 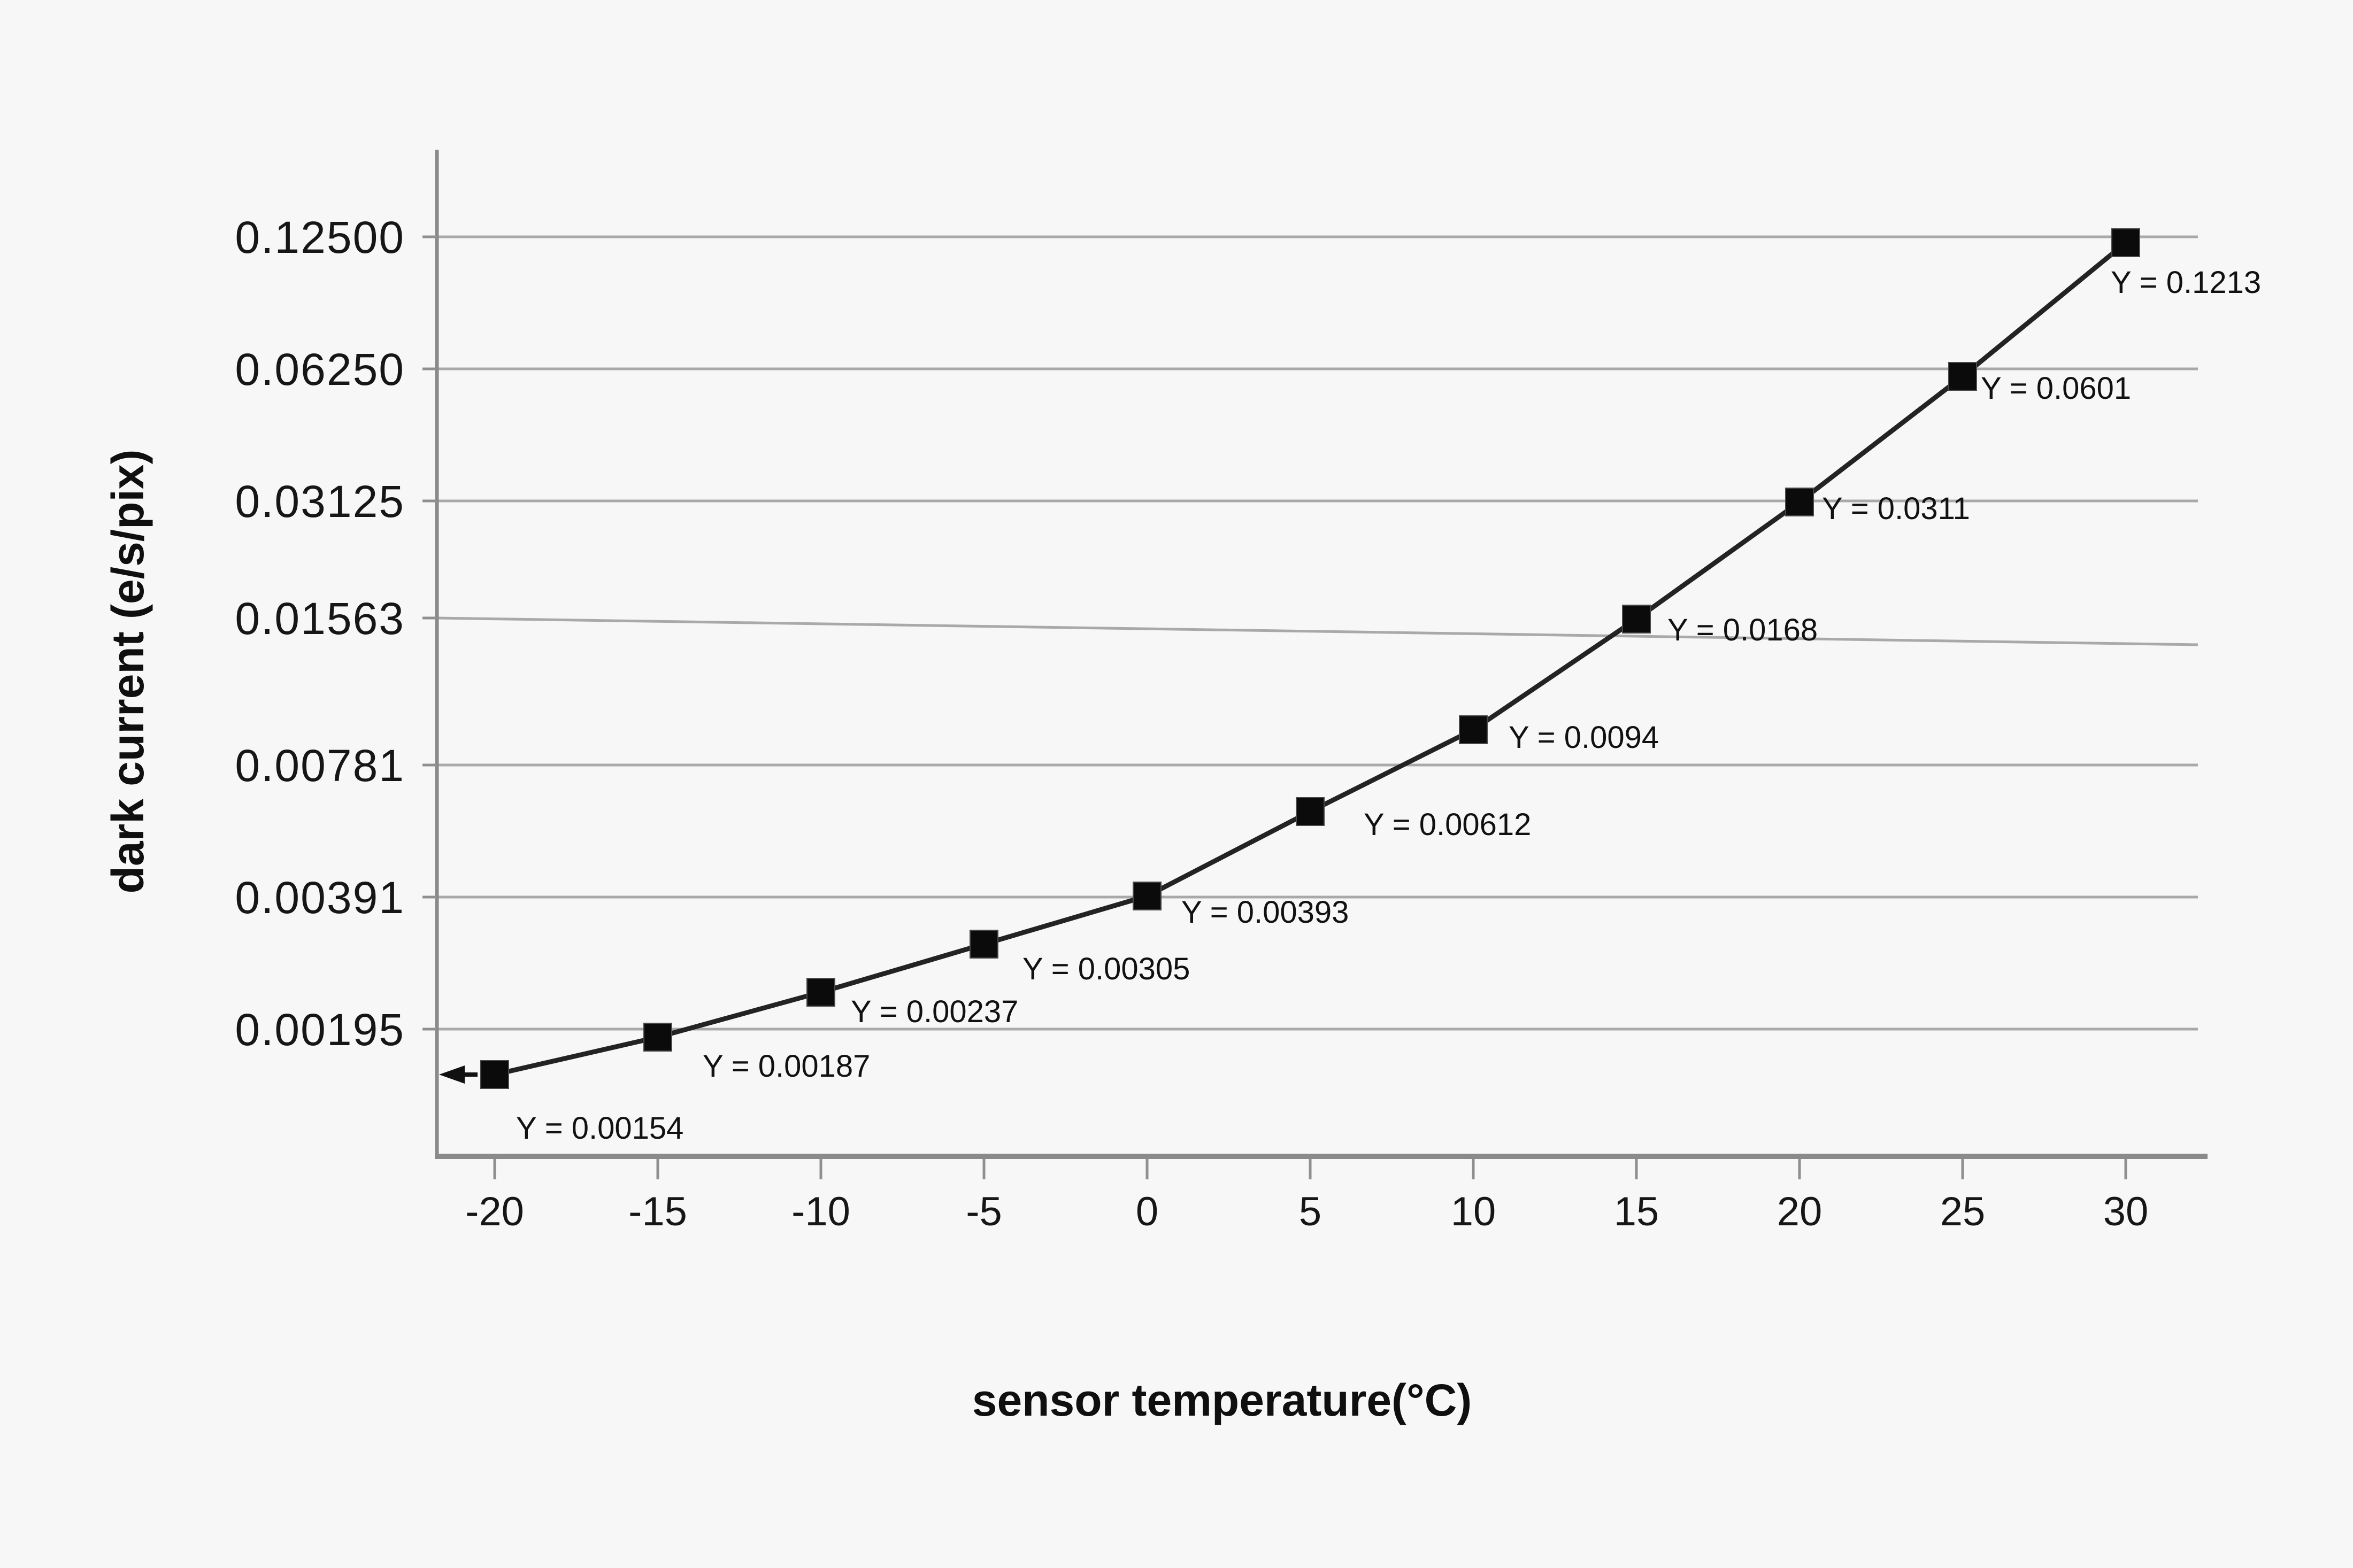 I want to click on data-point-label: Y = 0.1213, so click(x=2186, y=282).